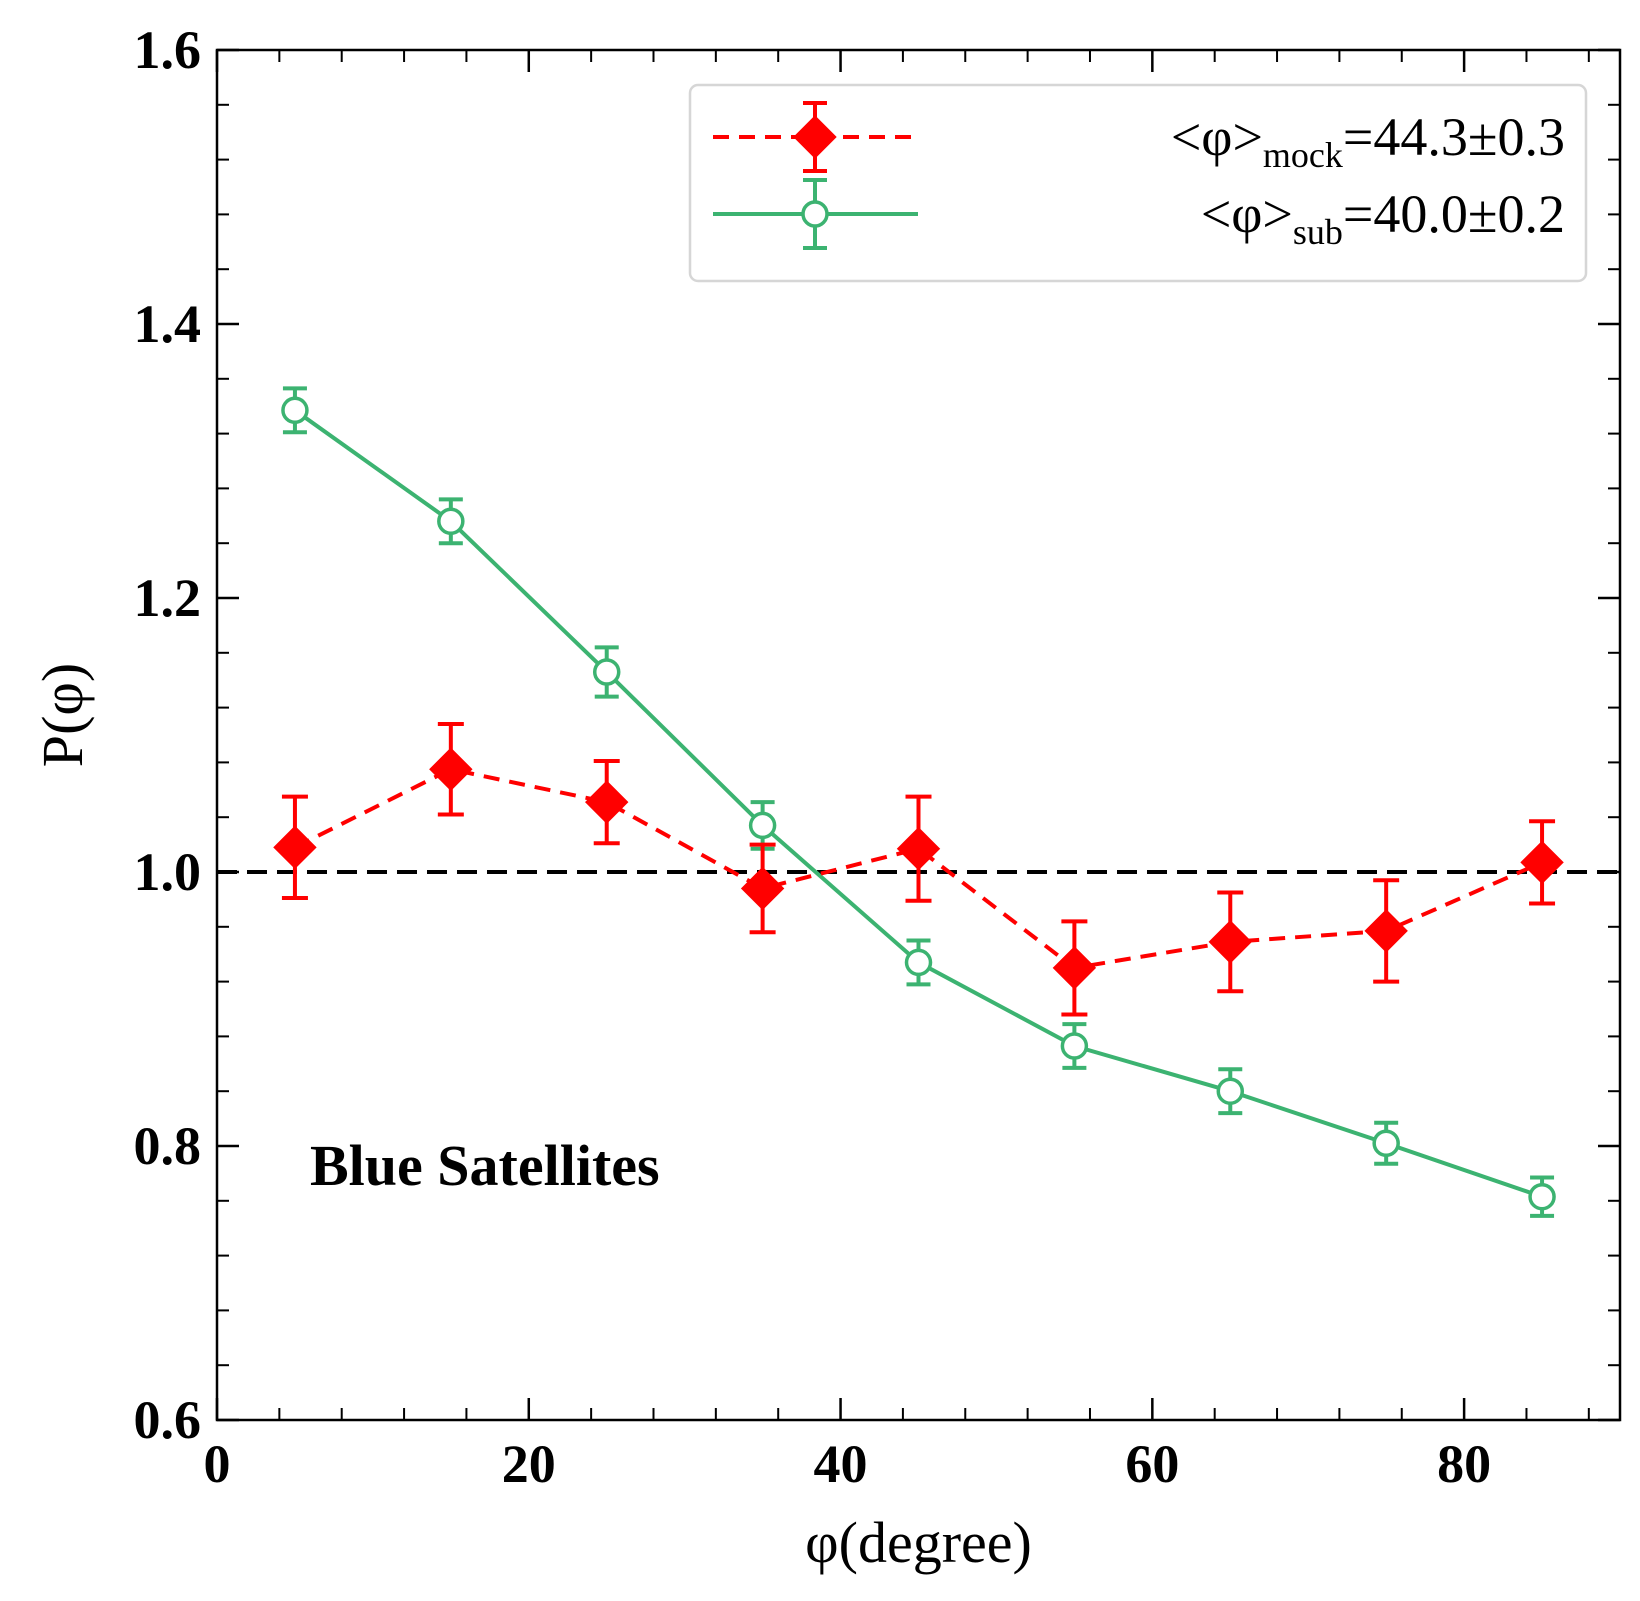 This screenshot has height=1601, width=1640. What do you see at coordinates (168, 324) in the screenshot?
I see `y-tick-label: 1.4` at bounding box center [168, 324].